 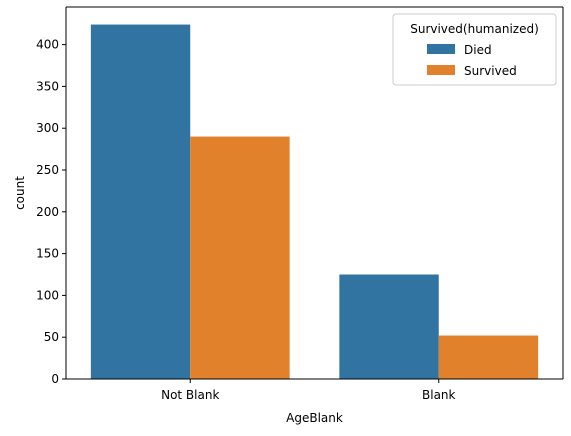 I want to click on y-ticks: 0 50 100 150 200 250 300 350 400, so click(x=51, y=212).